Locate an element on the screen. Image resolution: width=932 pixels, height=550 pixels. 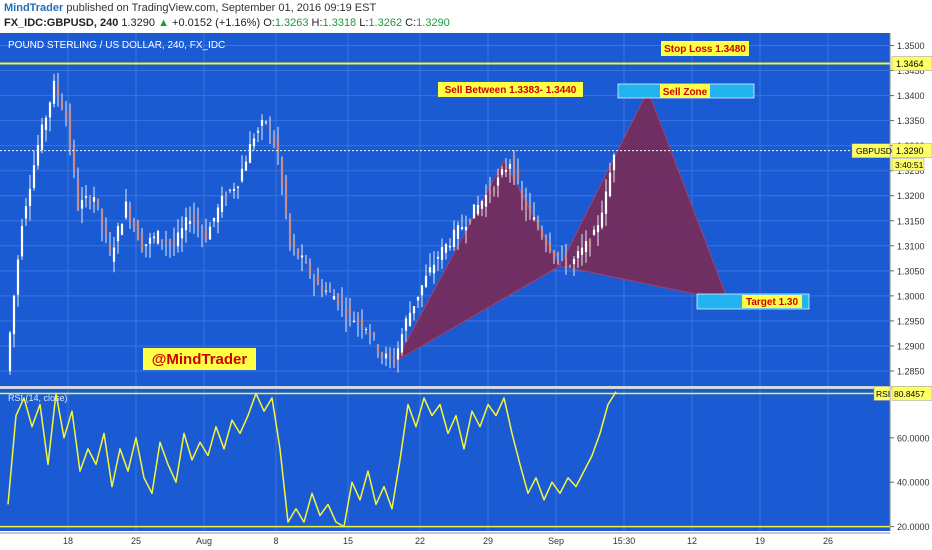
current-price-box is located at coordinates (911, 150).